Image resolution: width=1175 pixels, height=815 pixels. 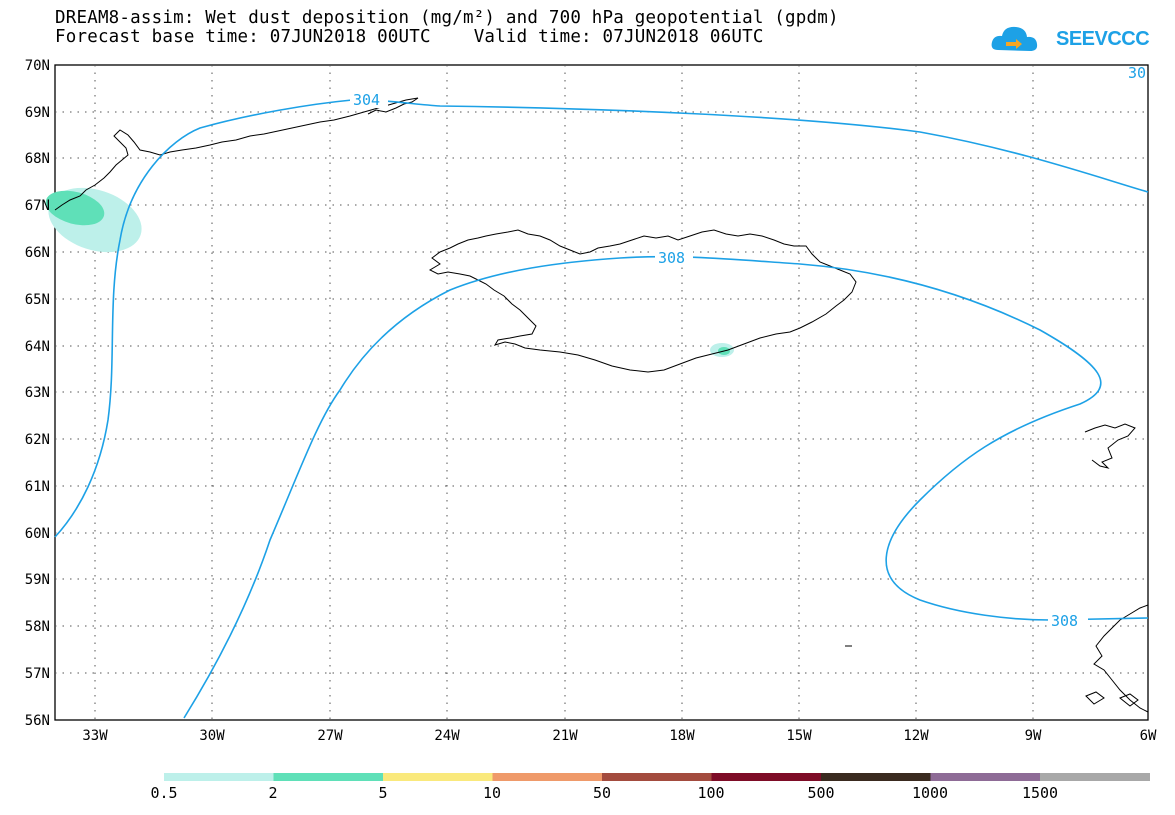 What do you see at coordinates (1137, 73) in the screenshot?
I see `contour-label-edge: 30` at bounding box center [1137, 73].